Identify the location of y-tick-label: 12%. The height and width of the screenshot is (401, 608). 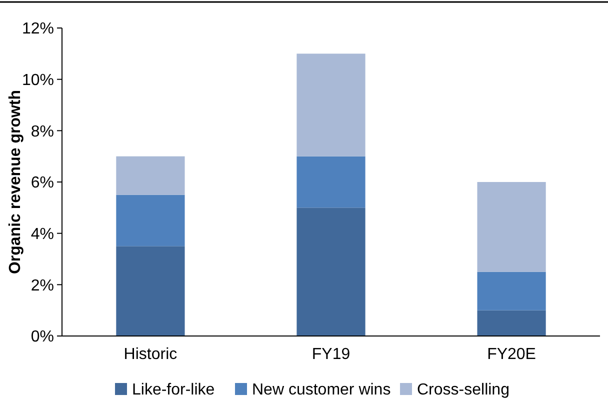
(38, 29).